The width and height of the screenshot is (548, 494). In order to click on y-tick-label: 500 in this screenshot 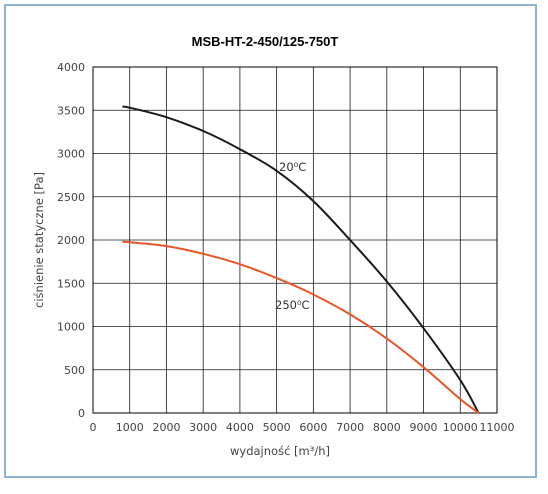, I will do `click(74, 370)`.